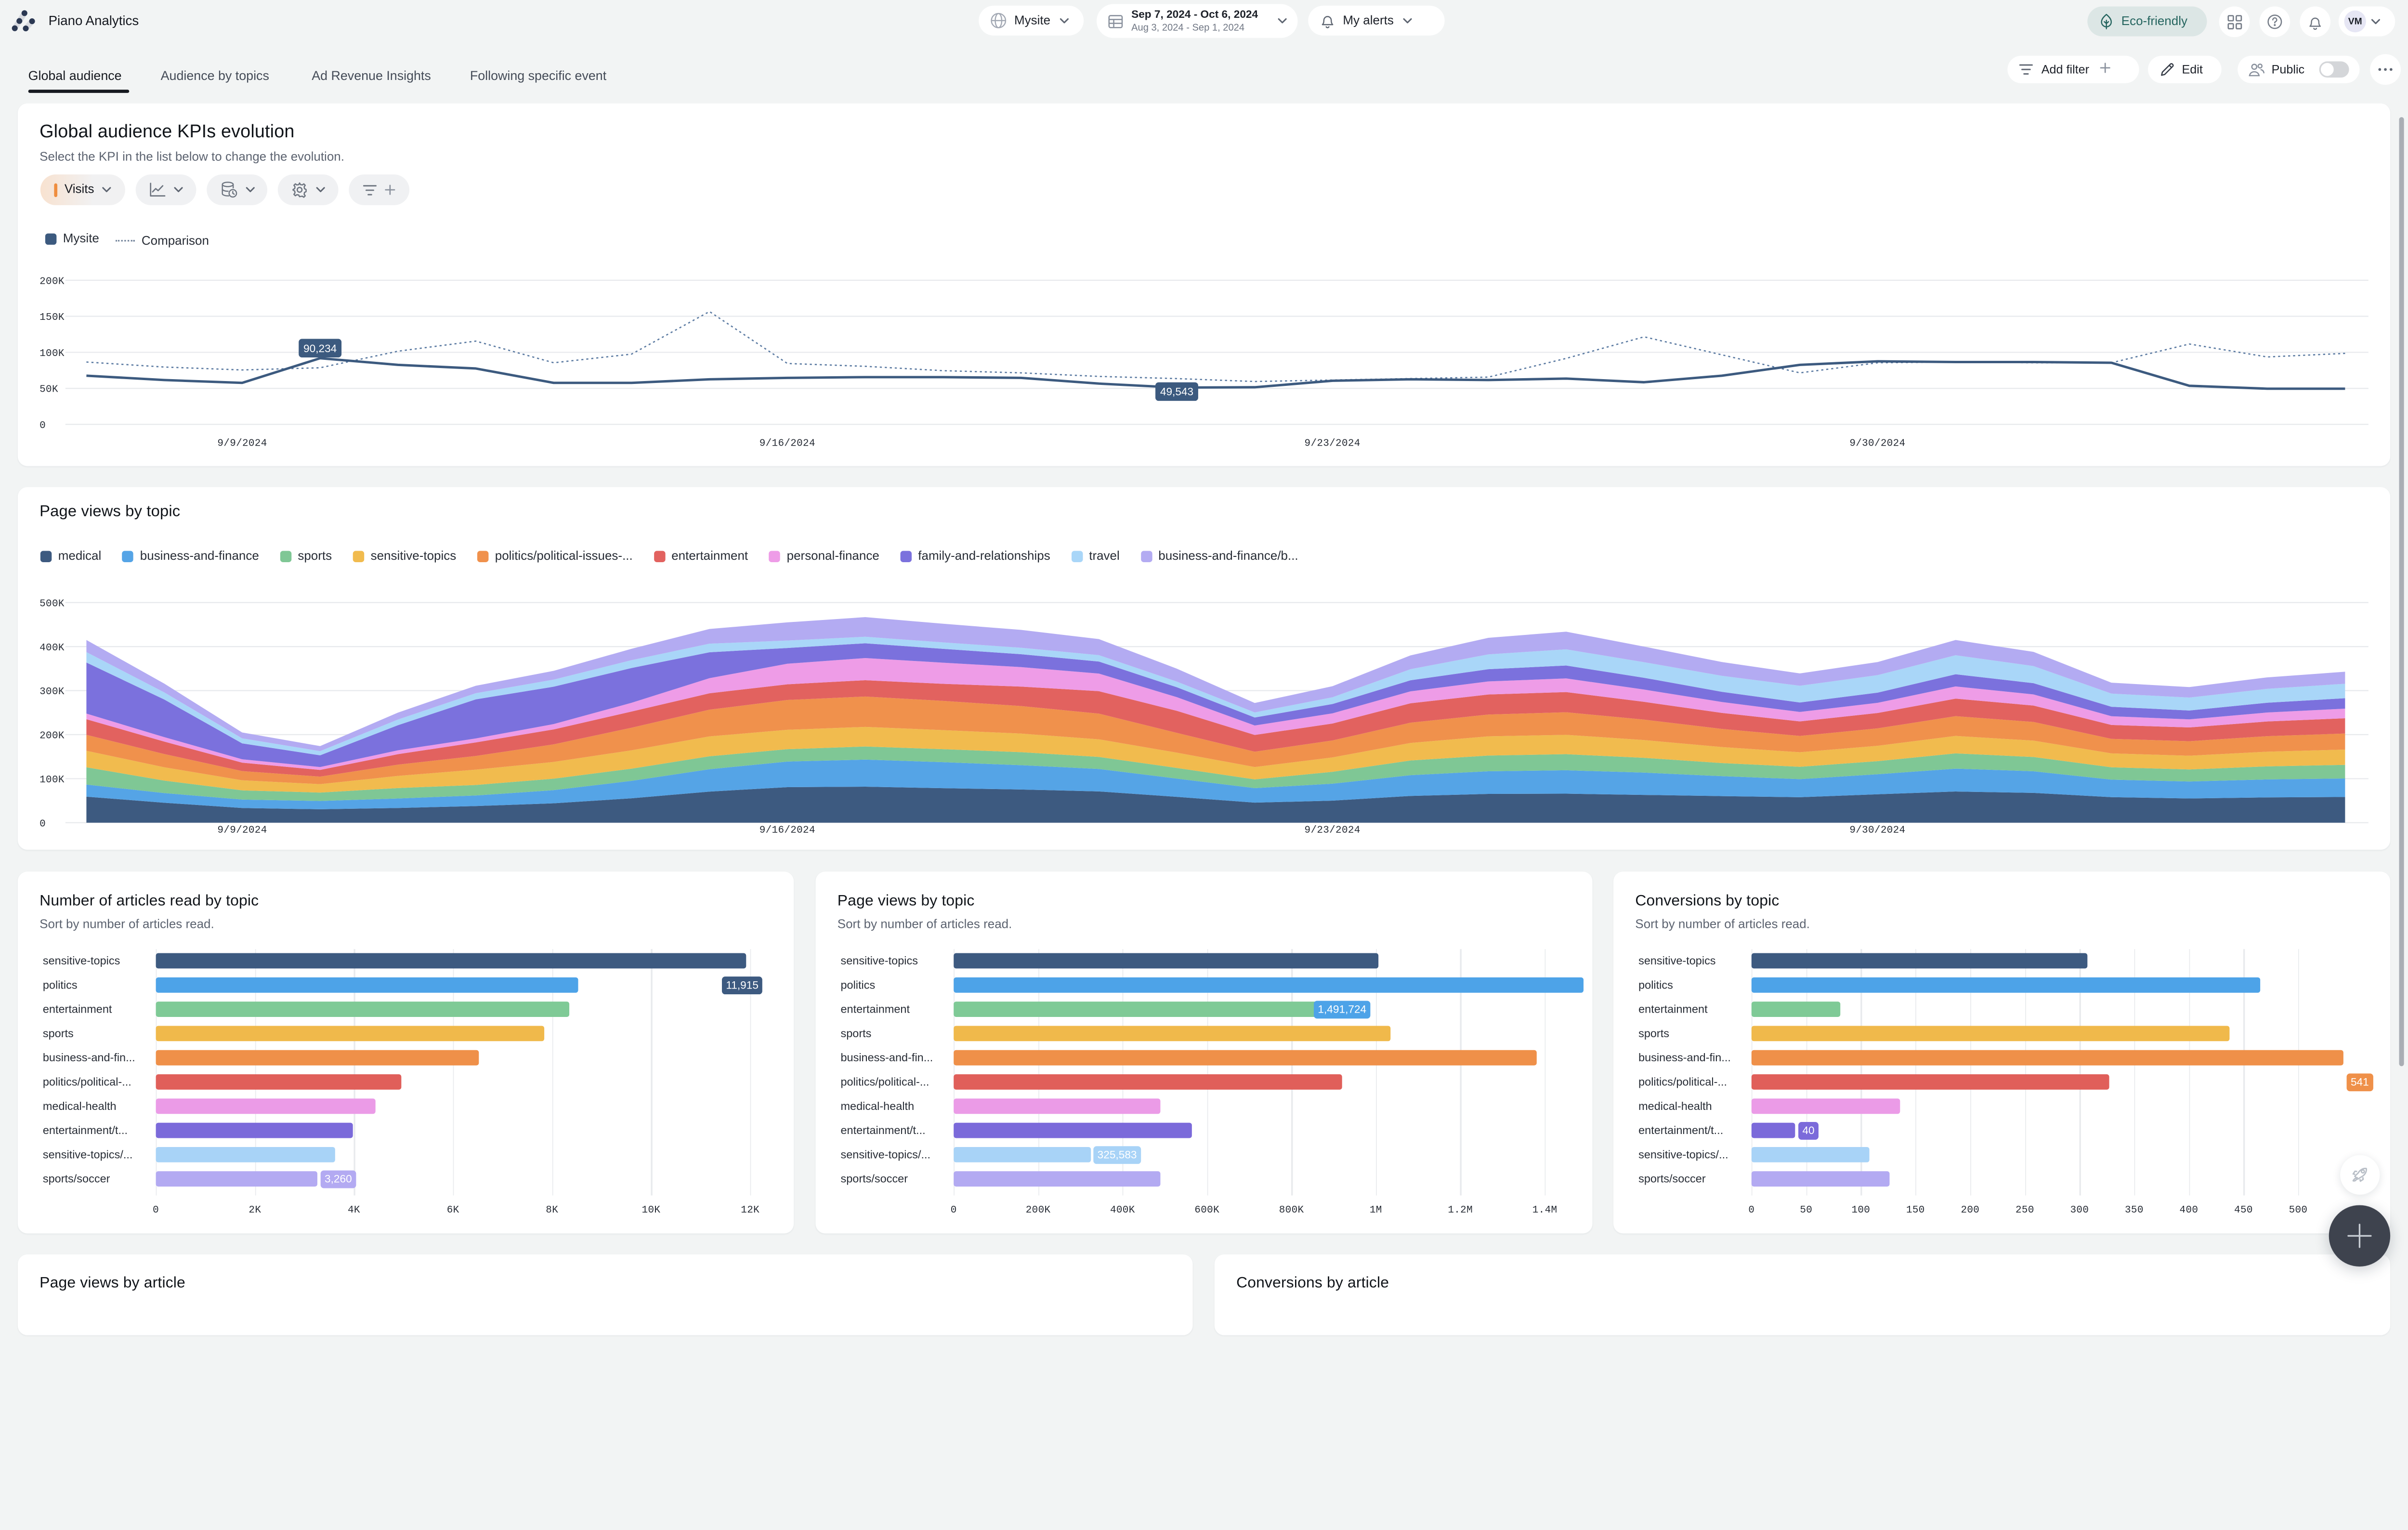 The image size is (2408, 1530). What do you see at coordinates (52, 603) in the screenshot?
I see `svg-text: 500K` at bounding box center [52, 603].